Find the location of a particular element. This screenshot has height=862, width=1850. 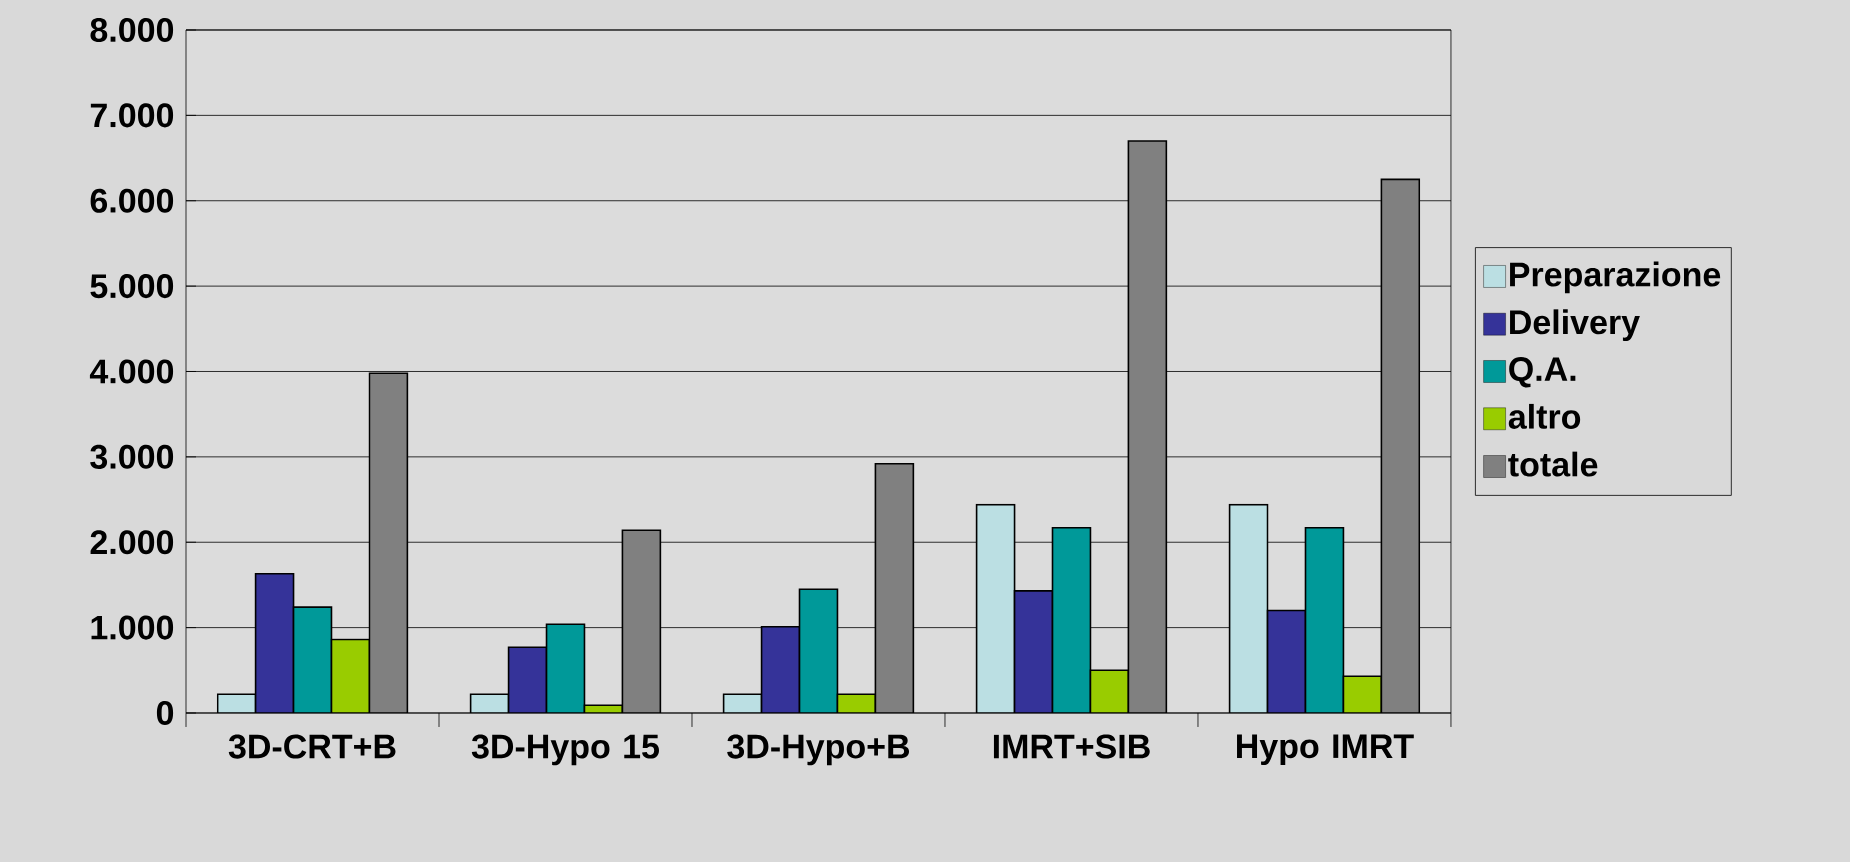

x-tick-label: 3D-Hypo 15 is located at coordinates (565, 750).